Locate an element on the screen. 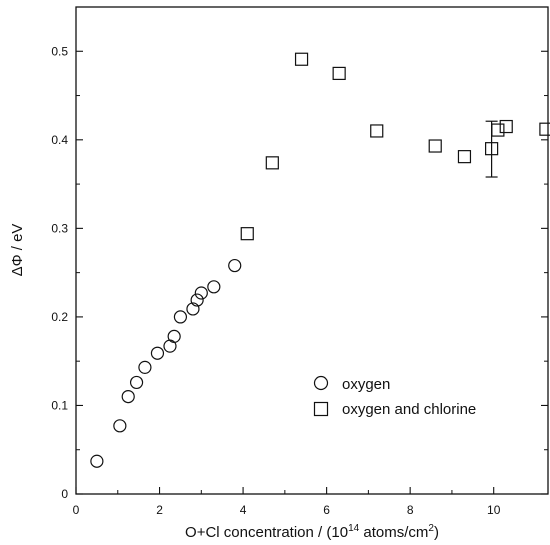 Image resolution: width=550 pixels, height=545 pixels. x-tick-label: 4 is located at coordinates (243, 510).